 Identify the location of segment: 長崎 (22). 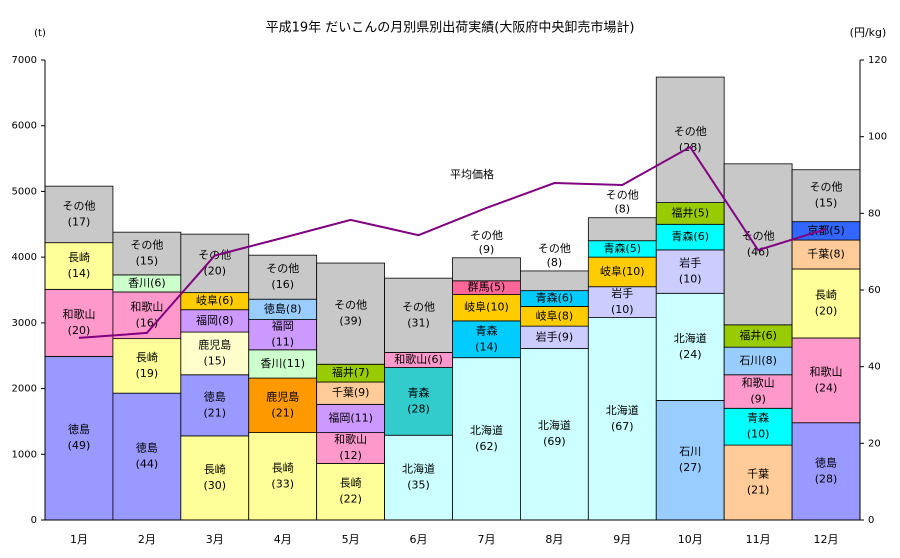
(350, 492).